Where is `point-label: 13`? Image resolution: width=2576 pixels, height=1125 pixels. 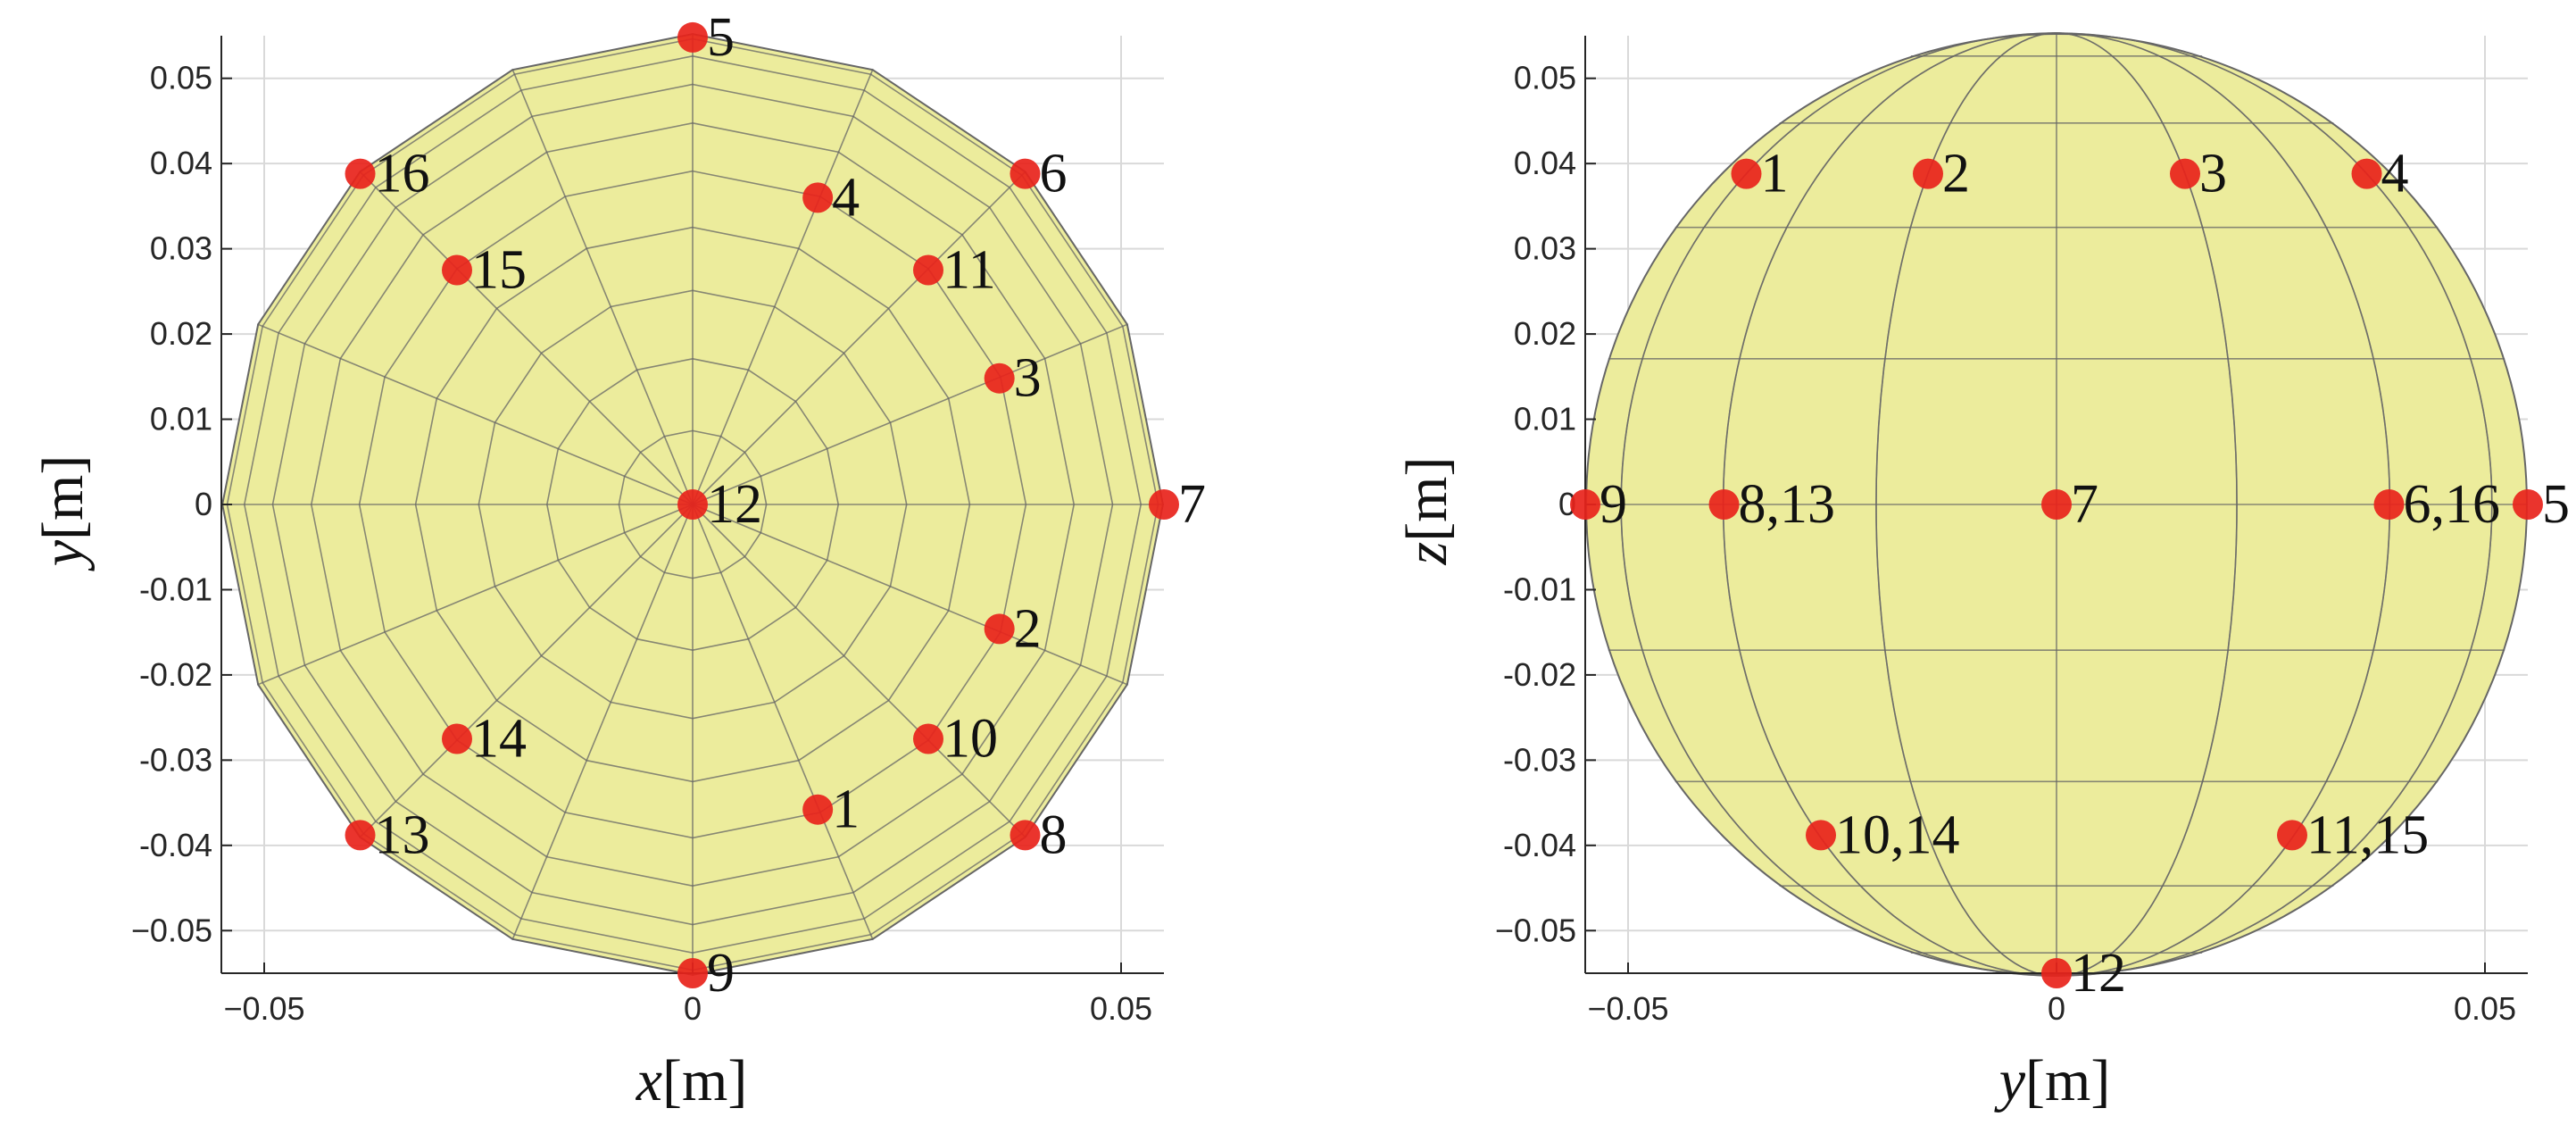 point-label: 13 is located at coordinates (403, 835).